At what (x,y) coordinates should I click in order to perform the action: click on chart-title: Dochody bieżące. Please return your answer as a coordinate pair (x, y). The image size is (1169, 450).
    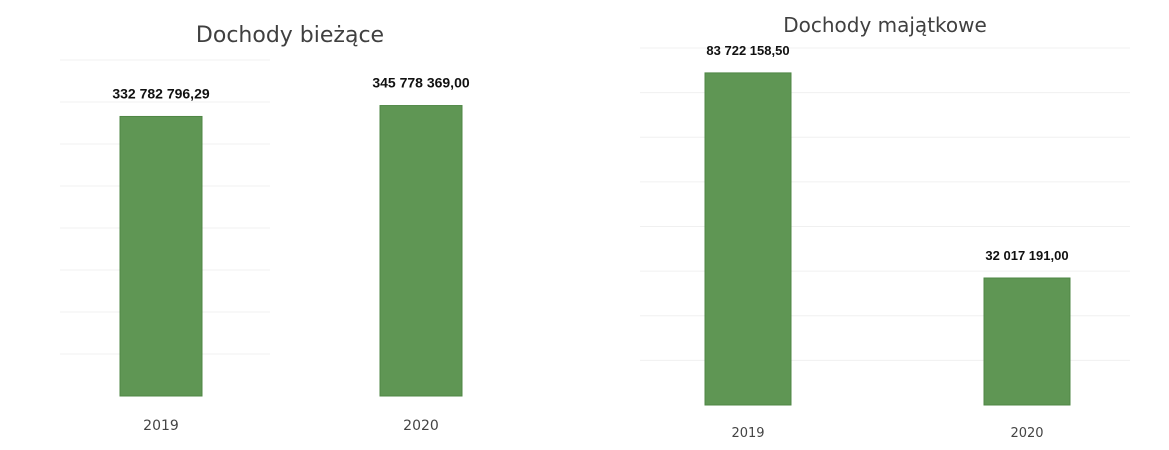
    Looking at the image, I should click on (290, 35).